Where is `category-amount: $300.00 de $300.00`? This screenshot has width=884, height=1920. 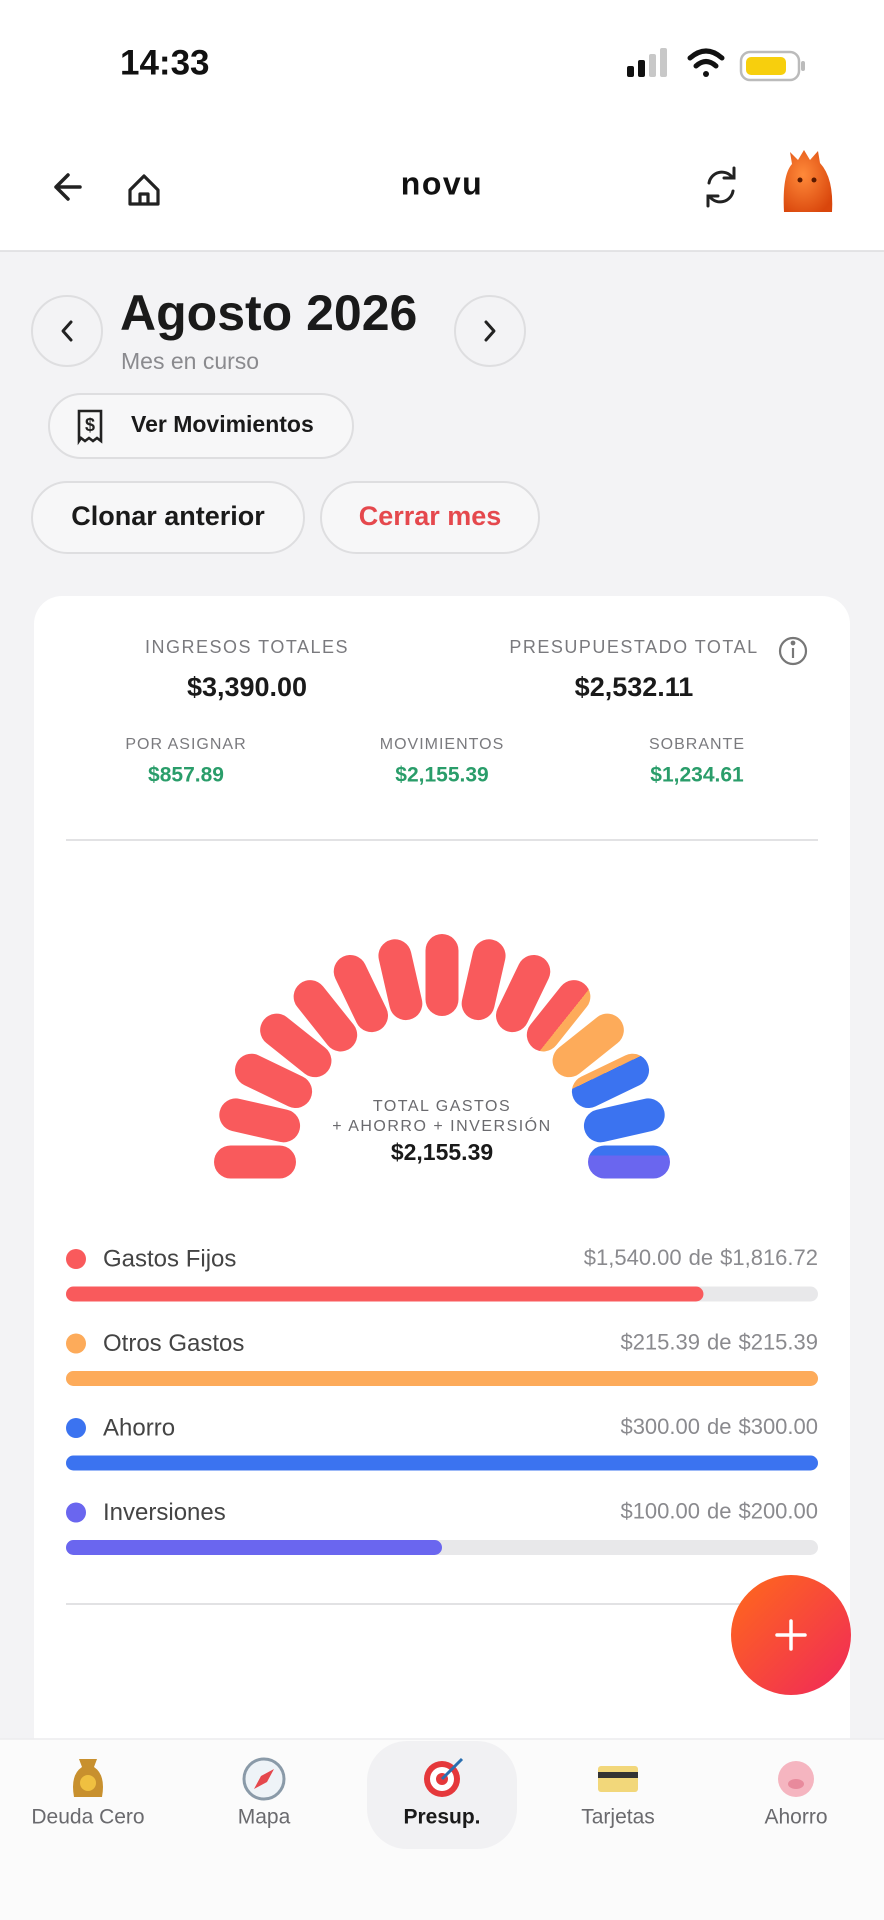 category-amount: $300.00 de $300.00 is located at coordinates (719, 1426).